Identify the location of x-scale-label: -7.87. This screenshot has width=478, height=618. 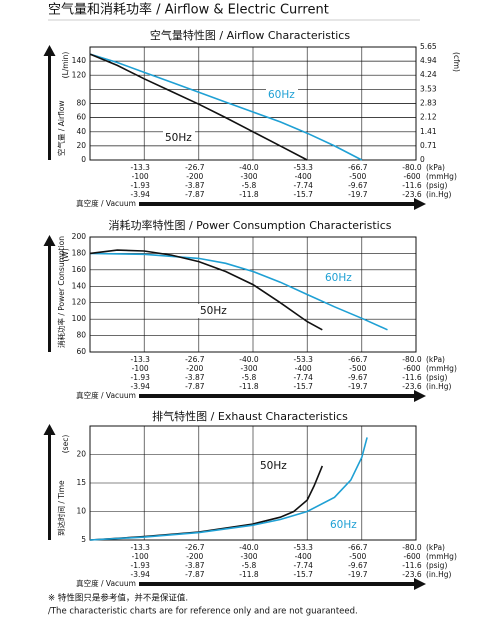
(195, 194).